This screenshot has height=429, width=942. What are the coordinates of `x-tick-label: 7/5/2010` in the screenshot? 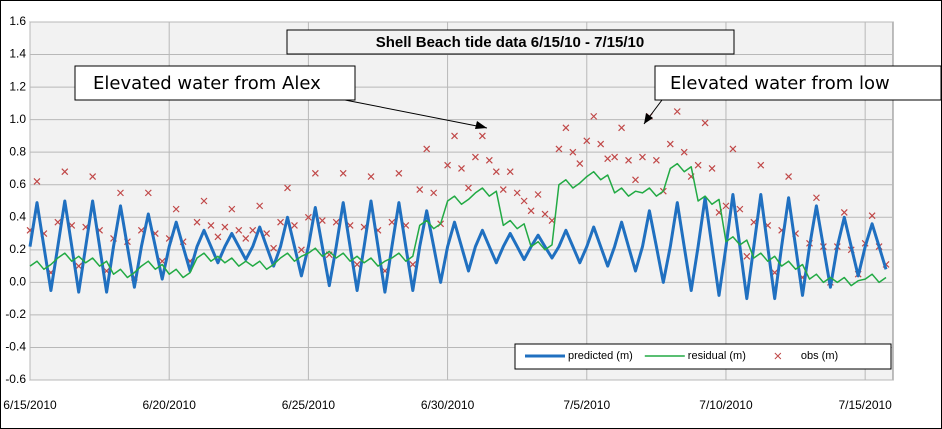 It's located at (586, 405).